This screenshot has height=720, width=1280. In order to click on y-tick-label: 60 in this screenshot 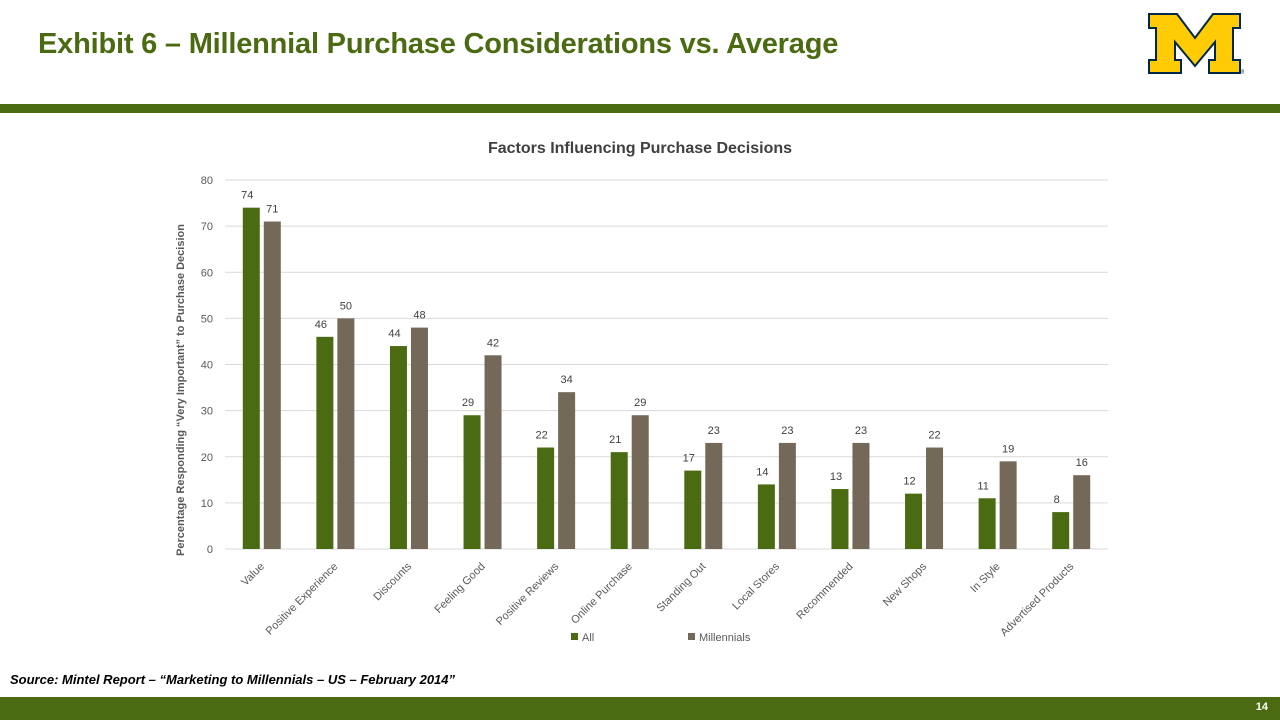, I will do `click(207, 273)`.